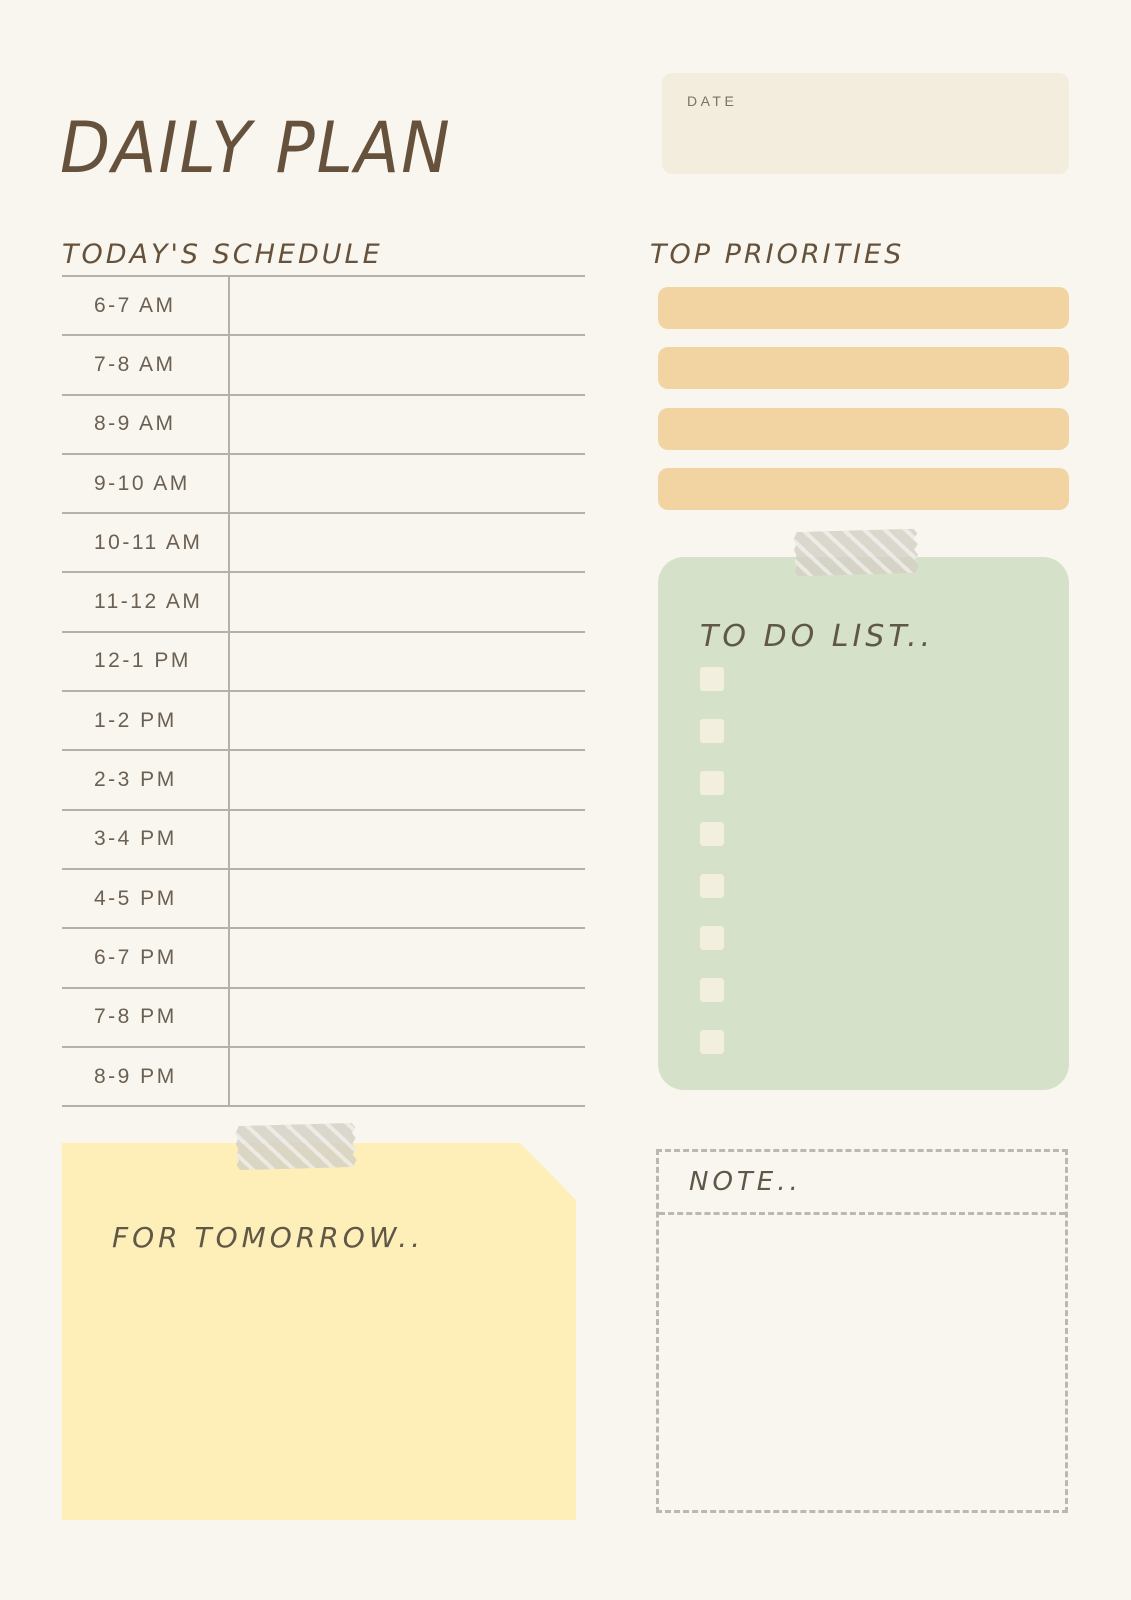 The image size is (1131, 1600). I want to click on time-slot-label: 11-12 AM, so click(146, 602).